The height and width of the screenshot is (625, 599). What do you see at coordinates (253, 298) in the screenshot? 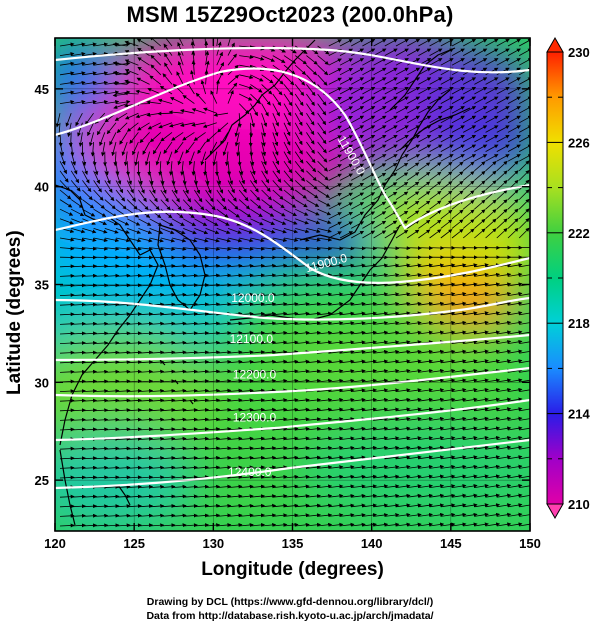
I see `contour-label: 12000.0` at bounding box center [253, 298].